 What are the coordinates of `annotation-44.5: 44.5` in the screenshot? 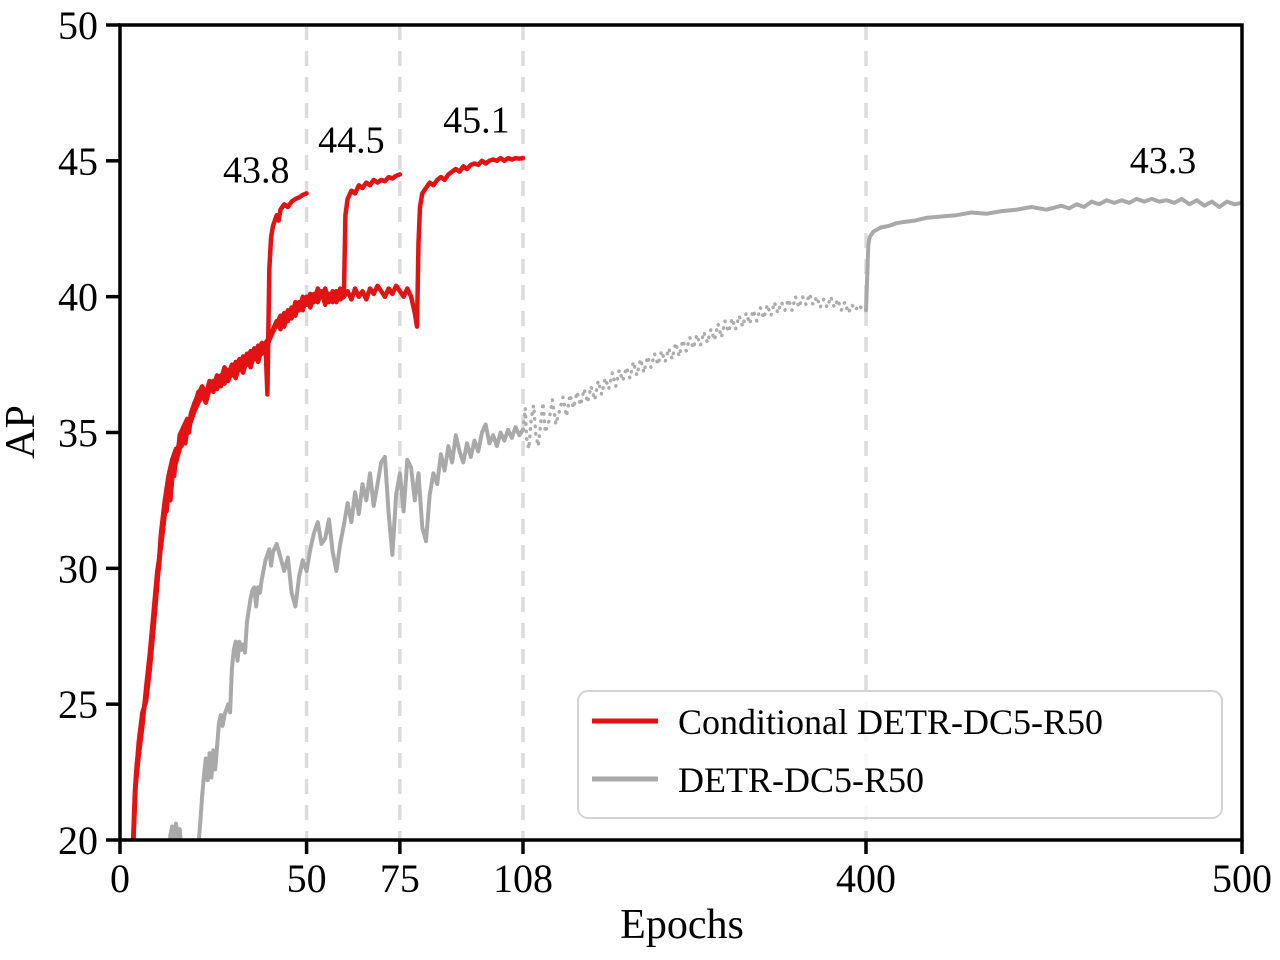 It's located at (351, 141).